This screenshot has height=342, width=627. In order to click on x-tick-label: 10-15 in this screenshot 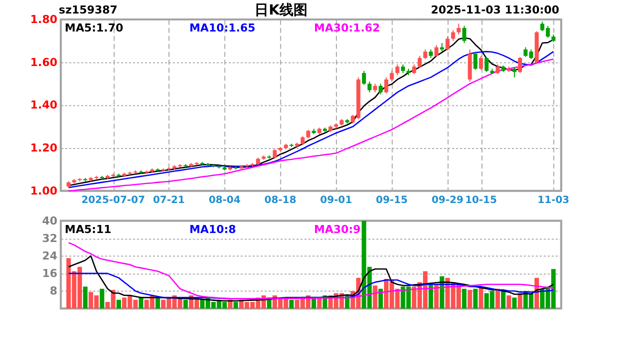, I will do `click(481, 200)`.